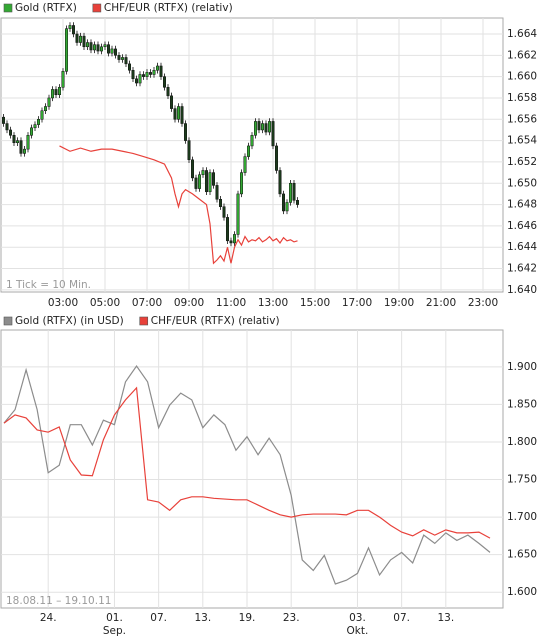  Describe the element at coordinates (522, 404) in the screenshot. I see `y-tick-label: 1.850` at that location.